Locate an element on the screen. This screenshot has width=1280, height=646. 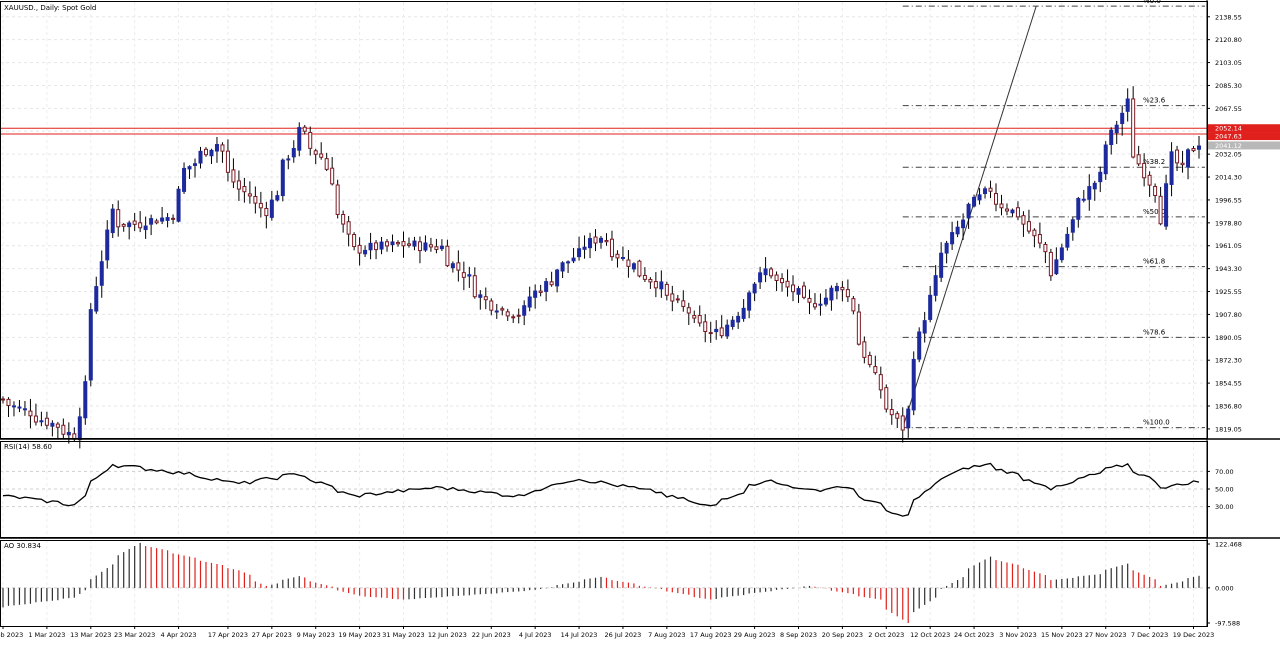
time-tick-label: 20 Sep 2023 is located at coordinates (842, 635).